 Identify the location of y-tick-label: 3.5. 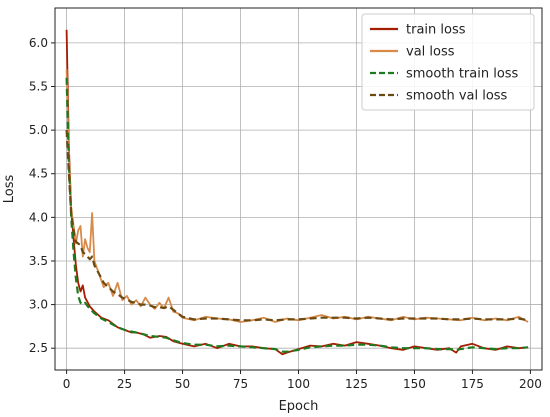
(38, 261).